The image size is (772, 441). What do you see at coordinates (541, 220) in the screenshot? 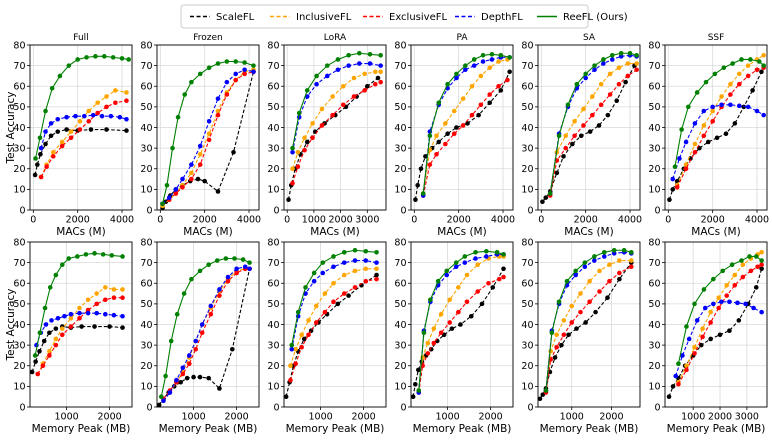
I see `x-tick-label: 0` at bounding box center [541, 220].